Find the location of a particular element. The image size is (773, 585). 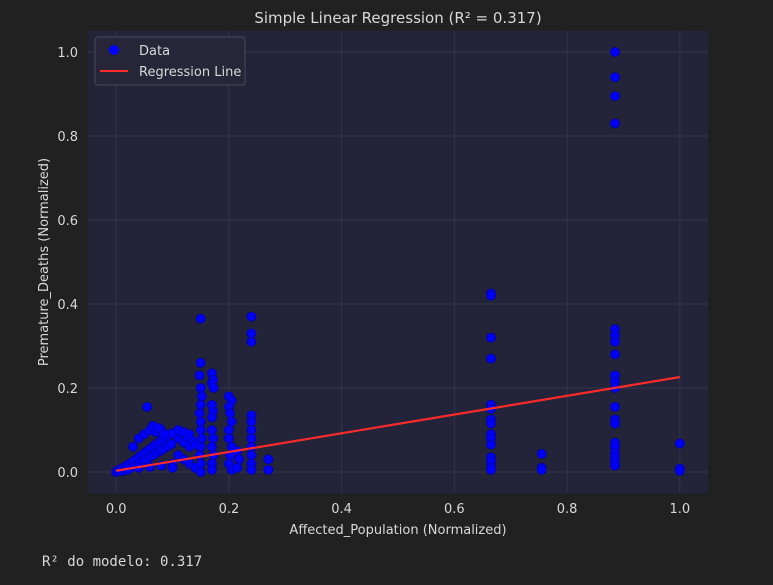

x-tick-label: 0.6 is located at coordinates (454, 509).